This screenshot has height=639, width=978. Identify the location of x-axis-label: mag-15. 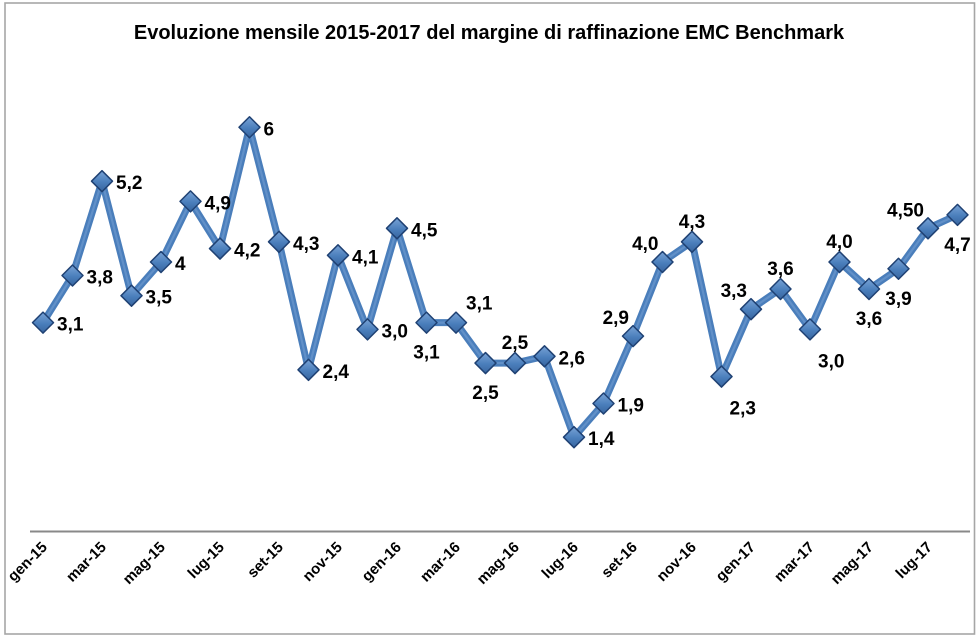
(144, 563).